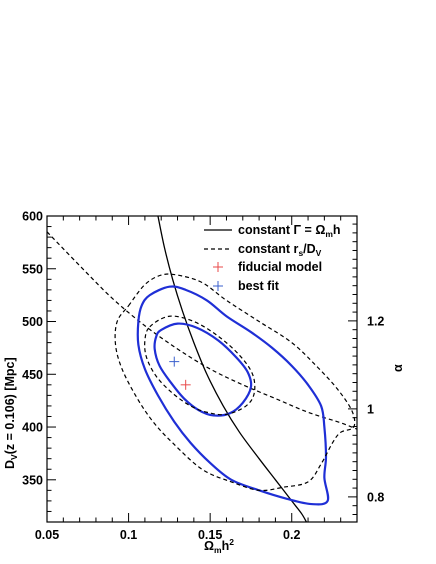 The width and height of the screenshot is (436, 564). I want to click on y-tick-label: 350, so click(32, 480).